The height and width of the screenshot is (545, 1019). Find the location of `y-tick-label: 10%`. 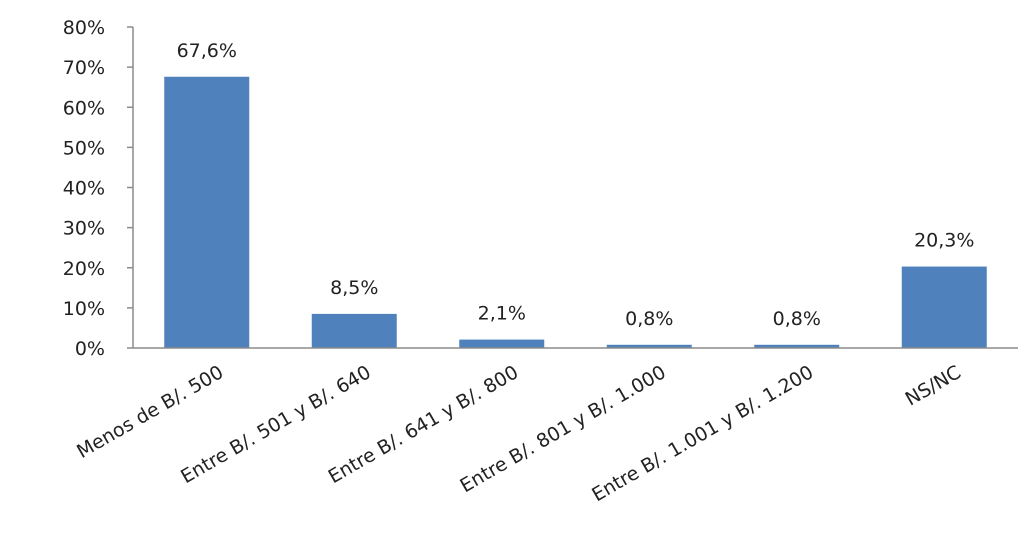

y-tick-label: 10% is located at coordinates (84, 309).